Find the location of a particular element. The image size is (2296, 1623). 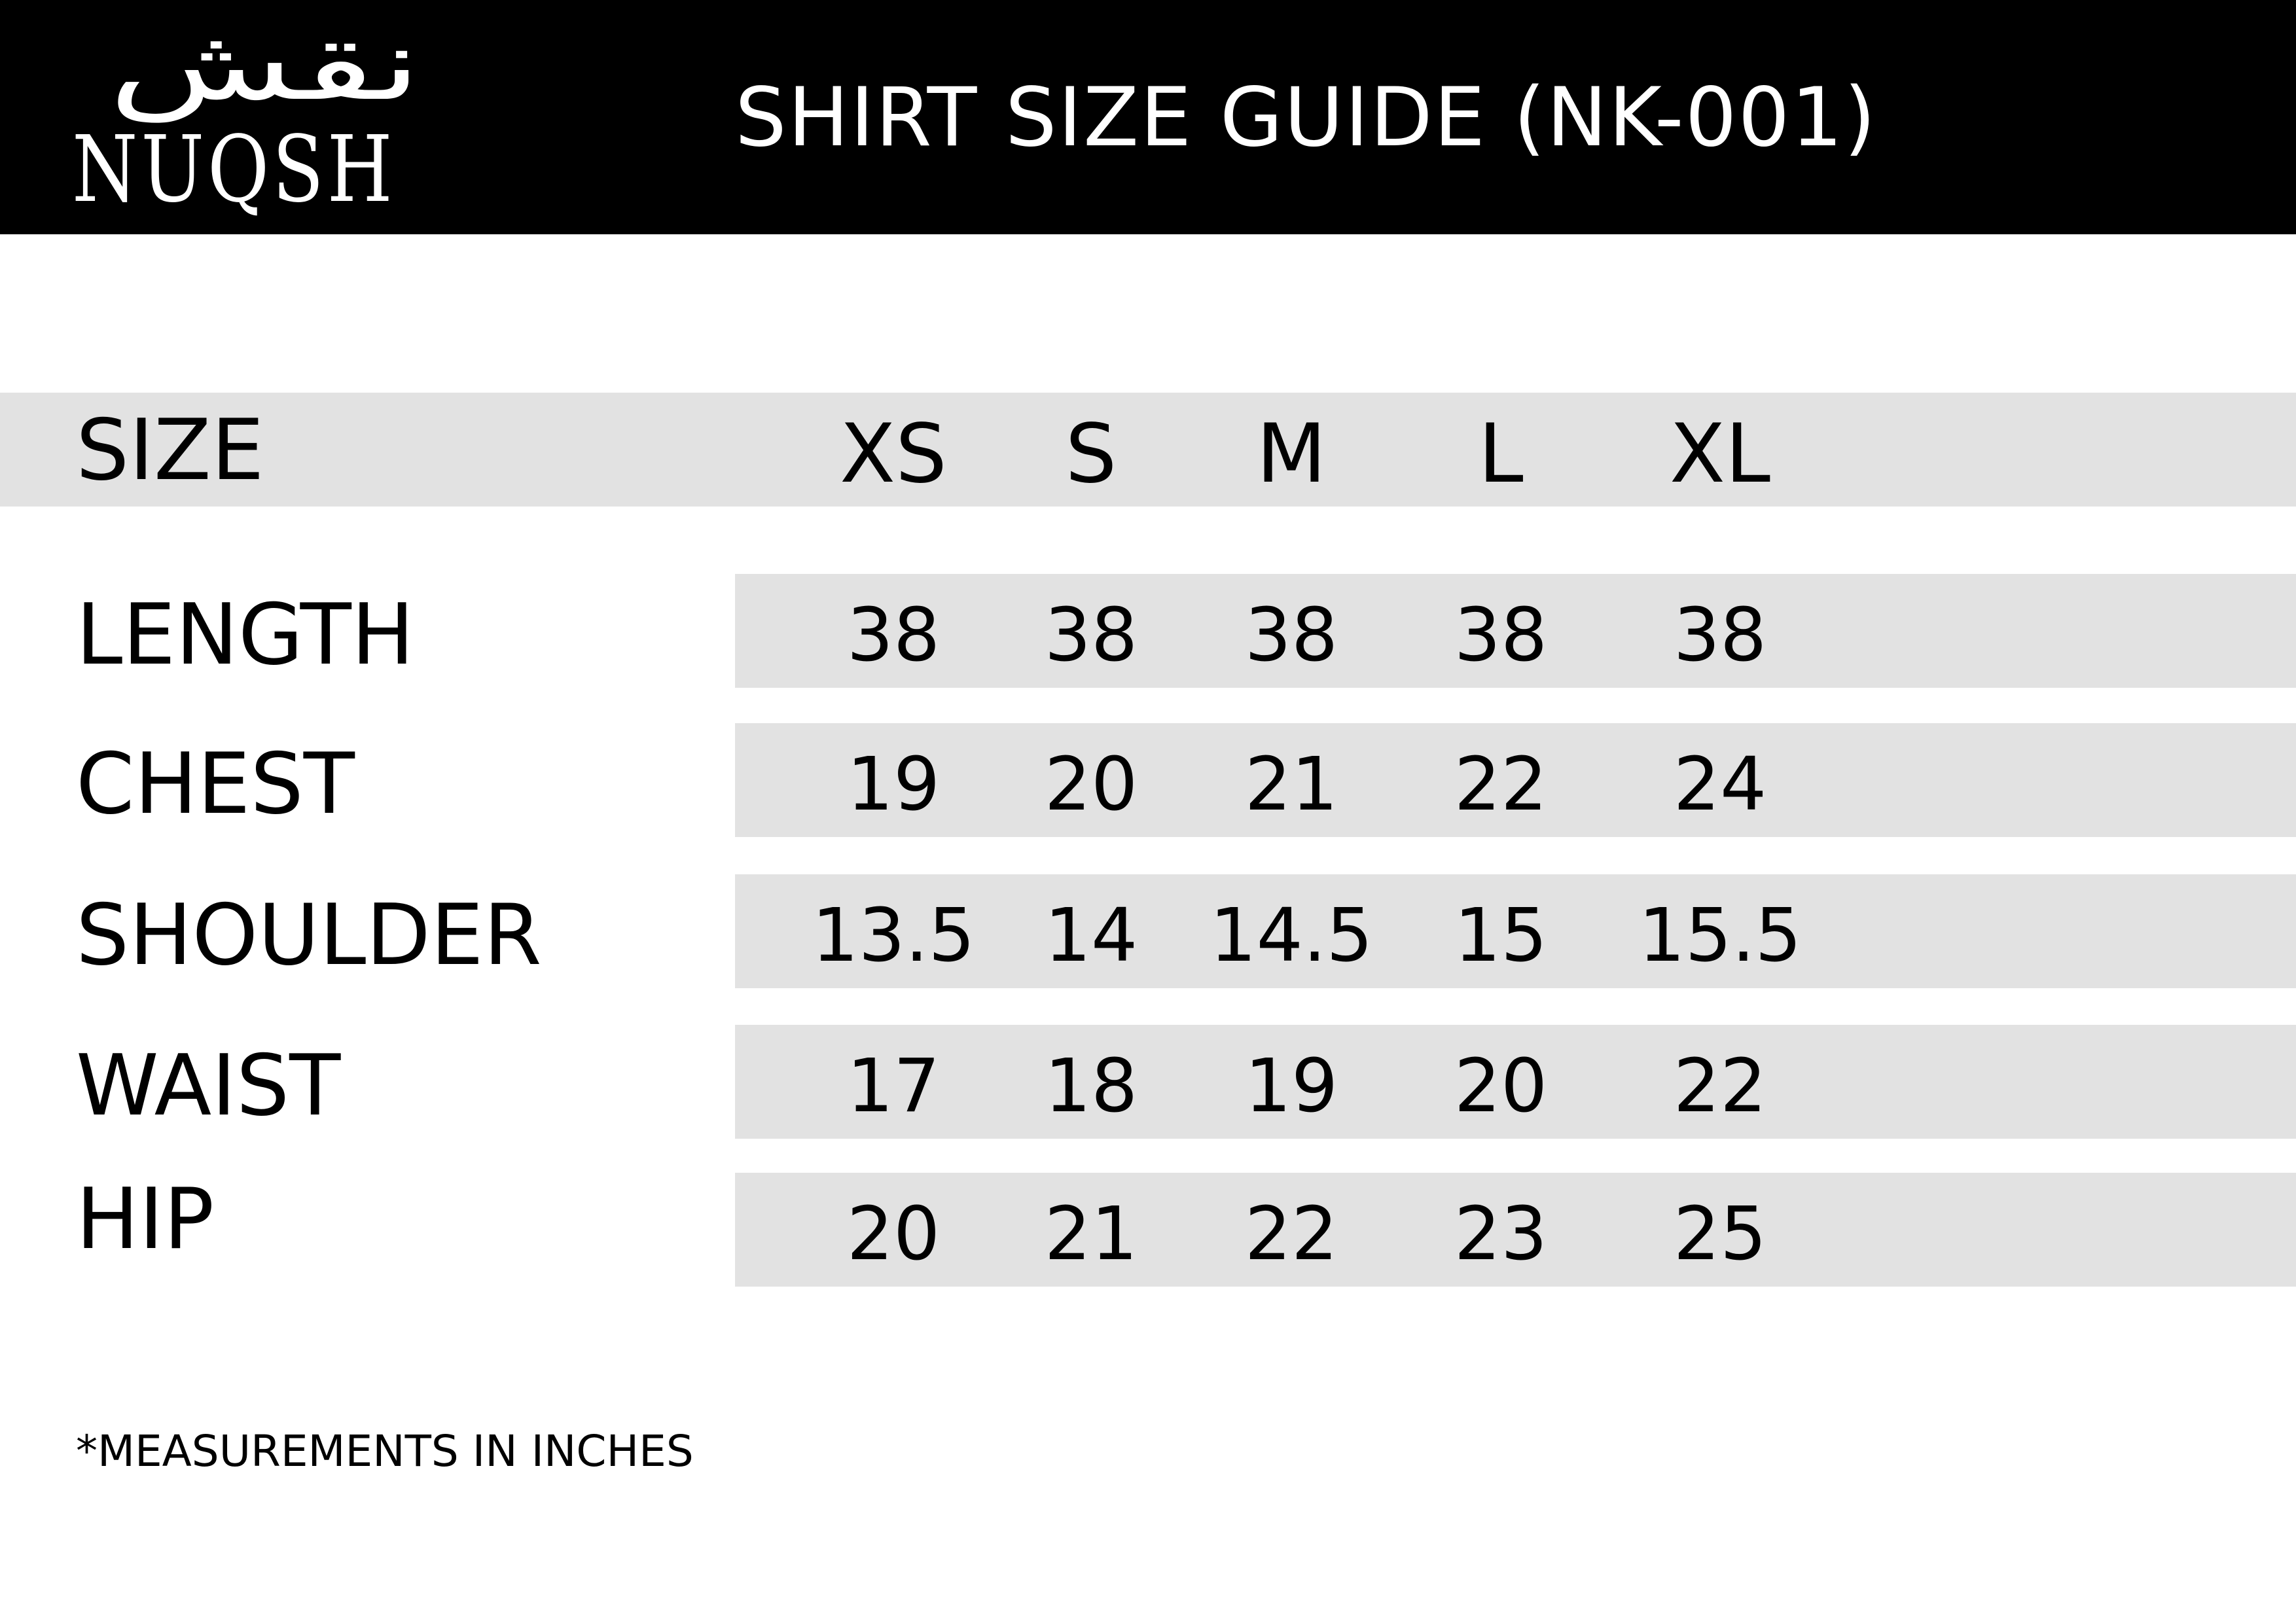

row-band-chest is located at coordinates (1515, 780).